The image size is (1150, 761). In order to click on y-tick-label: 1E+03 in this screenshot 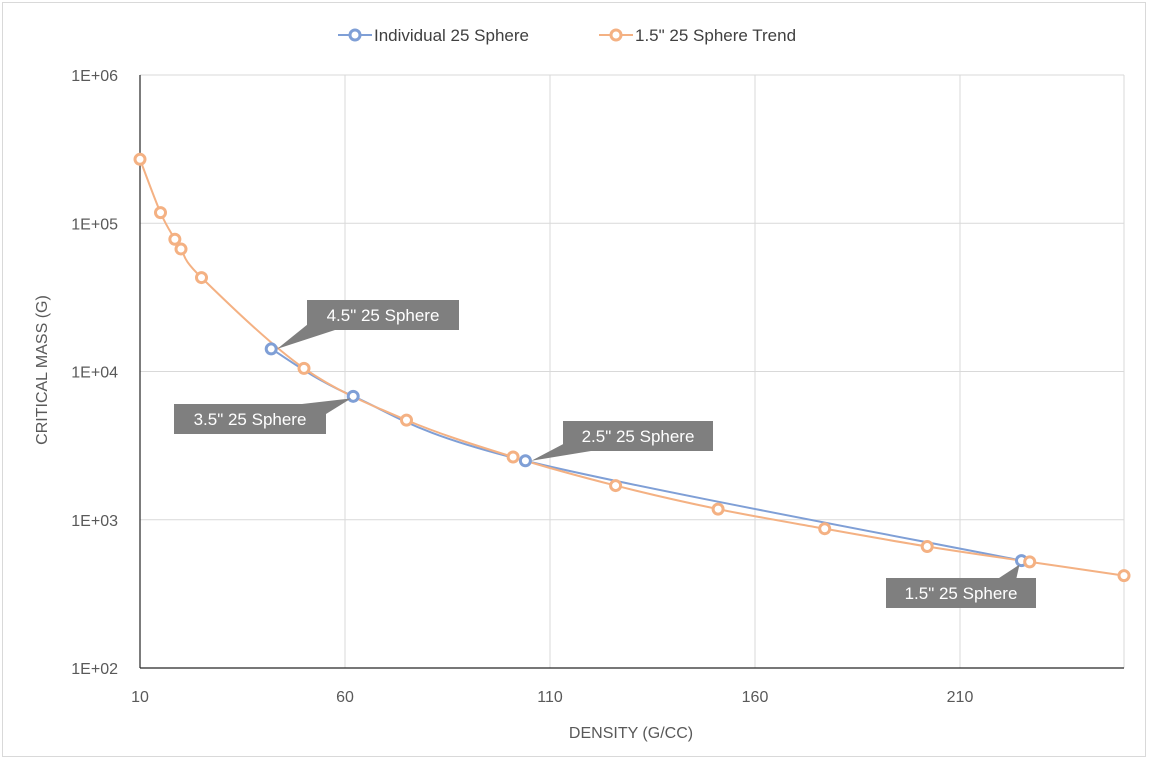, I will do `click(94, 521)`.